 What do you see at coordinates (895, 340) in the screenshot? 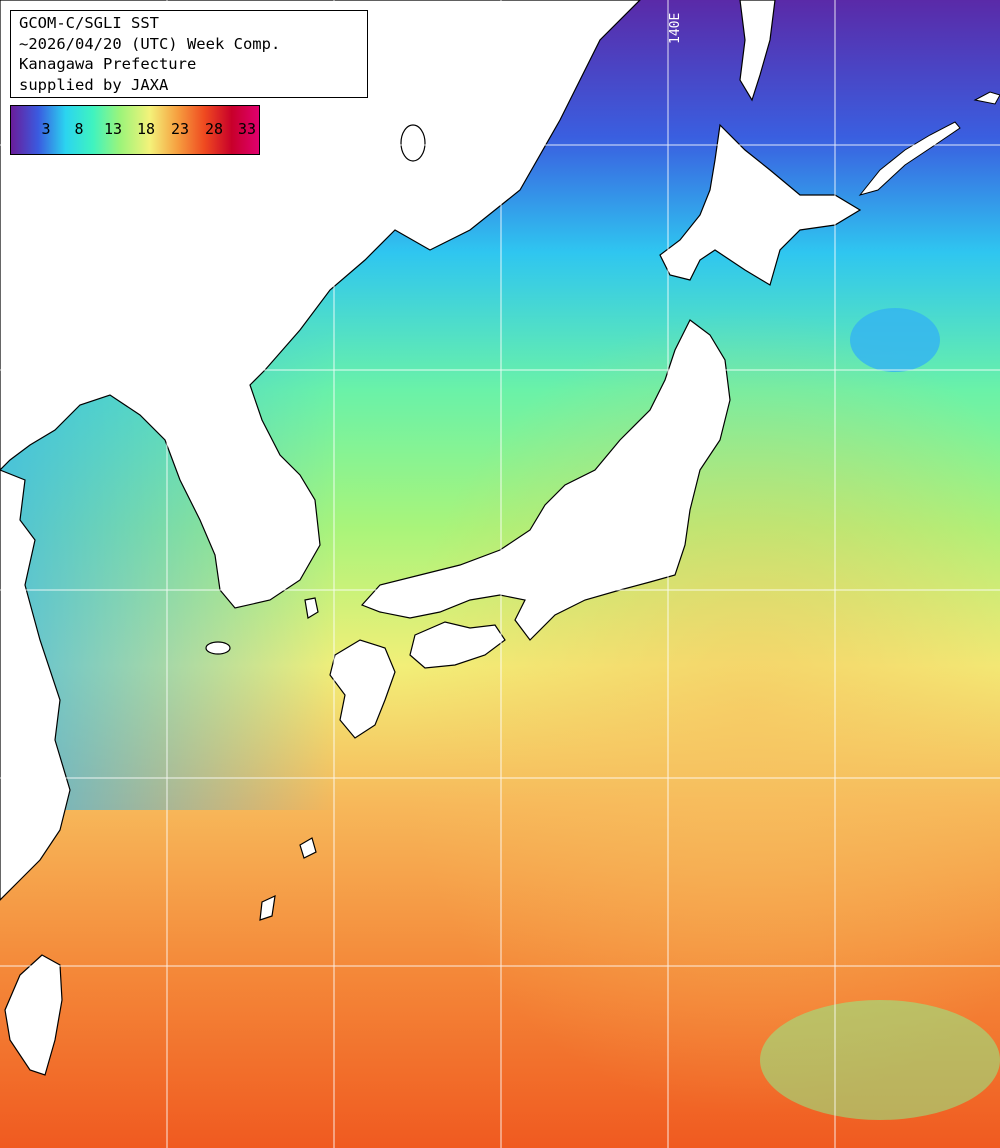
I see `eddy` at bounding box center [895, 340].